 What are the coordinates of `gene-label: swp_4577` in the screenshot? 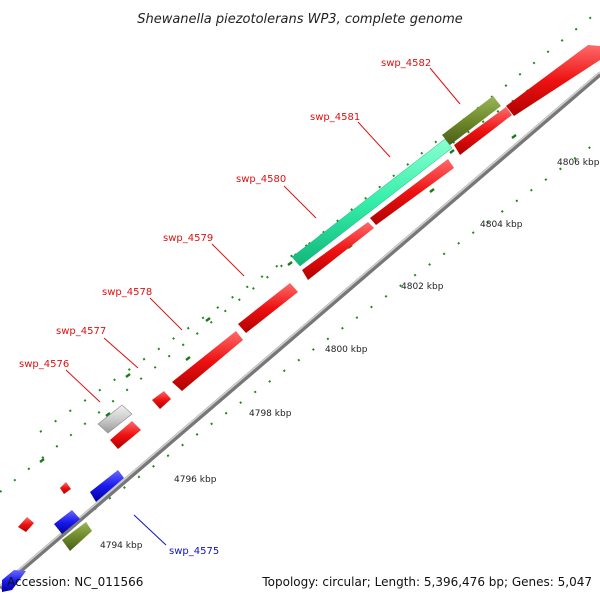 It's located at (81, 331).